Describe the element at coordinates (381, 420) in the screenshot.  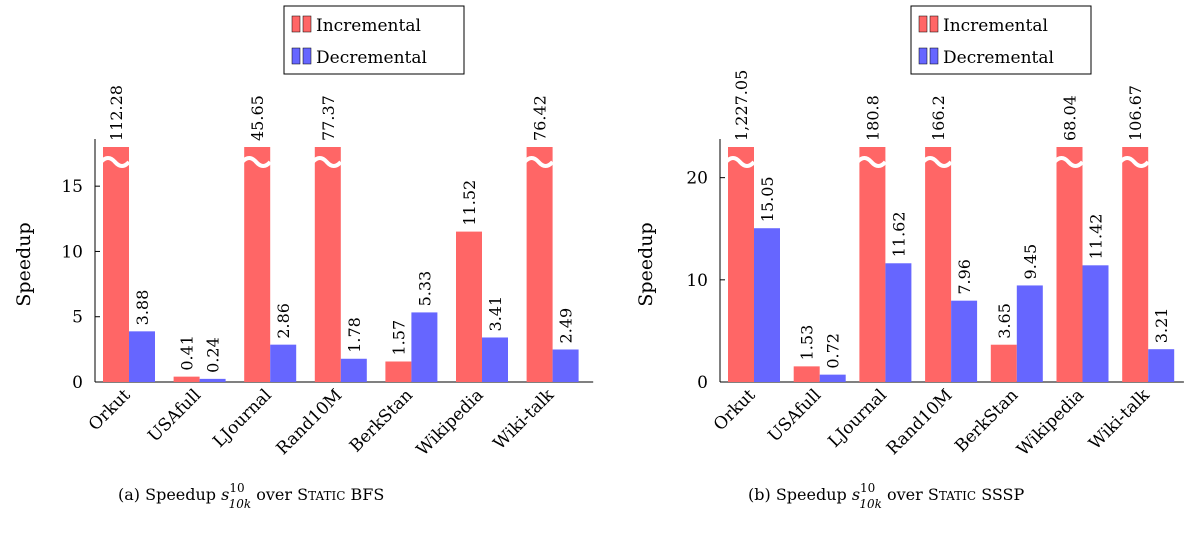
I see `x-tick-label: BerkStan` at that location.